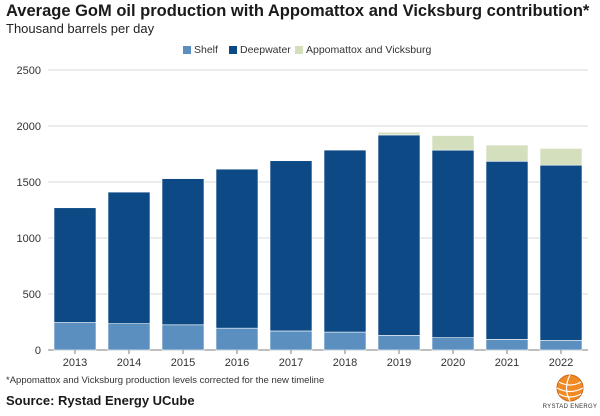  Describe the element at coordinates (453, 143) in the screenshot. I see `bar-appomattox-and-vicksburg-2020` at that location.